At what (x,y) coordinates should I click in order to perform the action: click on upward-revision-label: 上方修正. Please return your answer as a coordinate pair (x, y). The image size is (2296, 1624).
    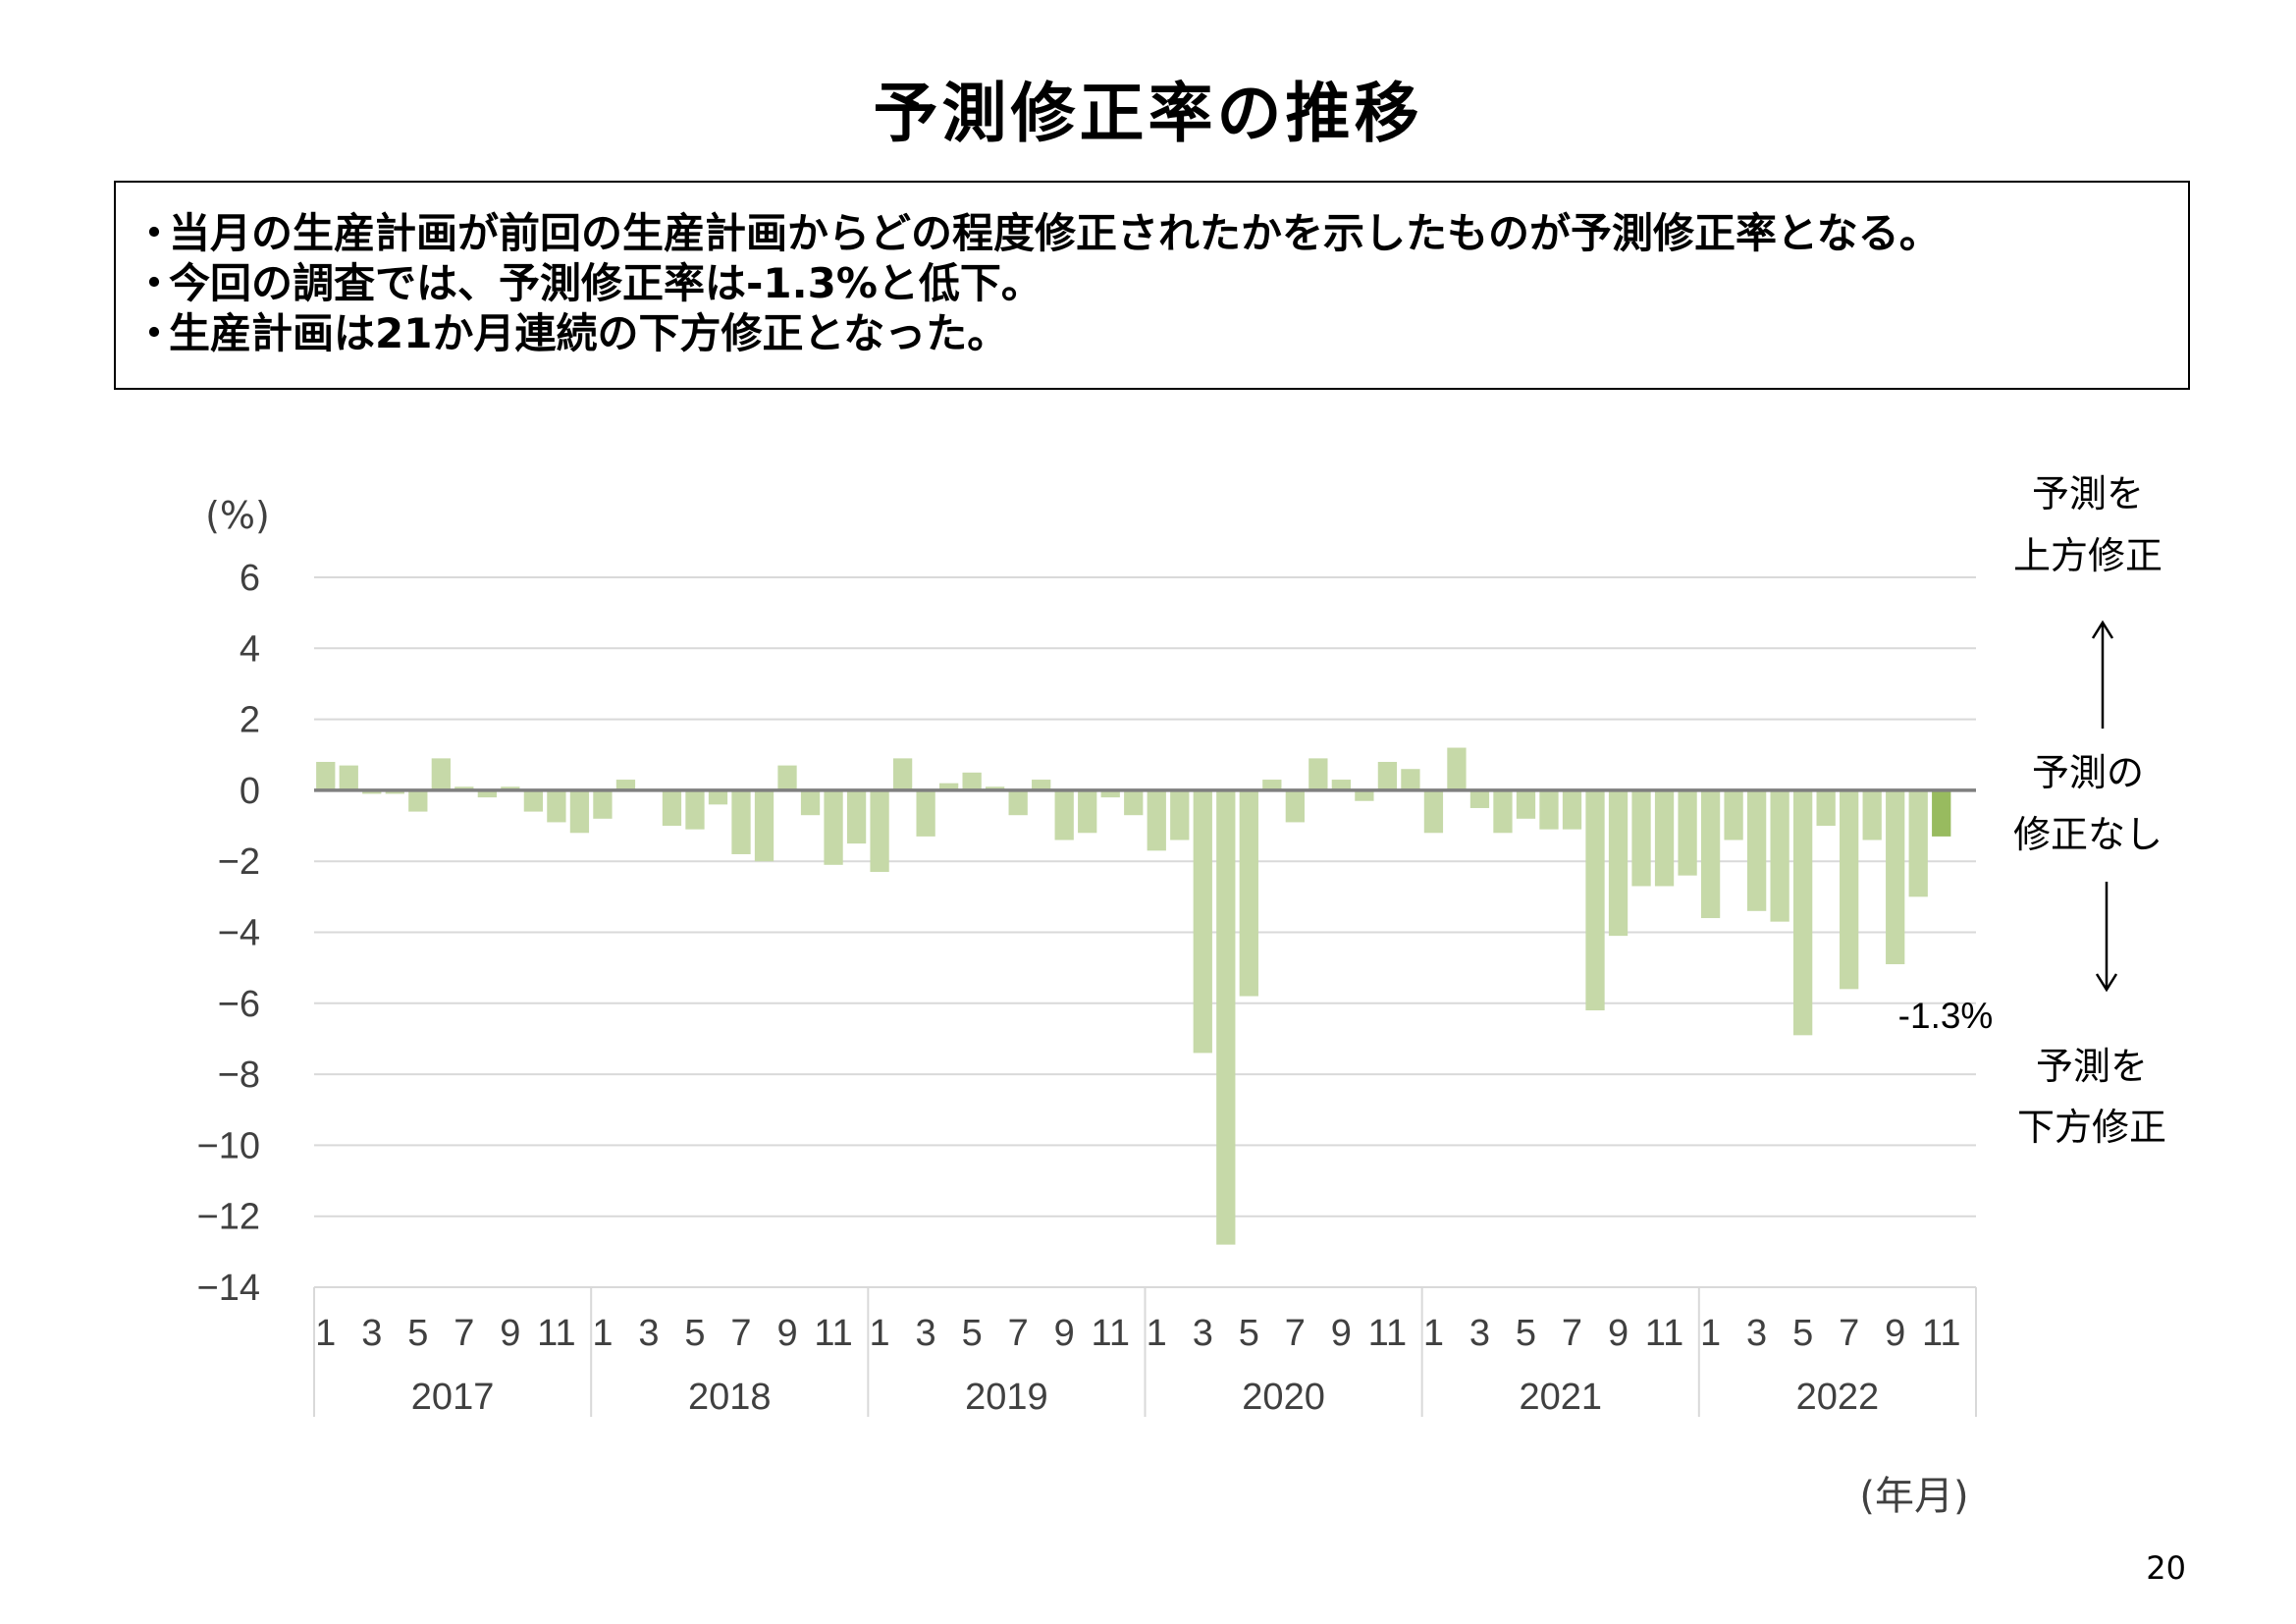
    Looking at the image, I should click on (2088, 555).